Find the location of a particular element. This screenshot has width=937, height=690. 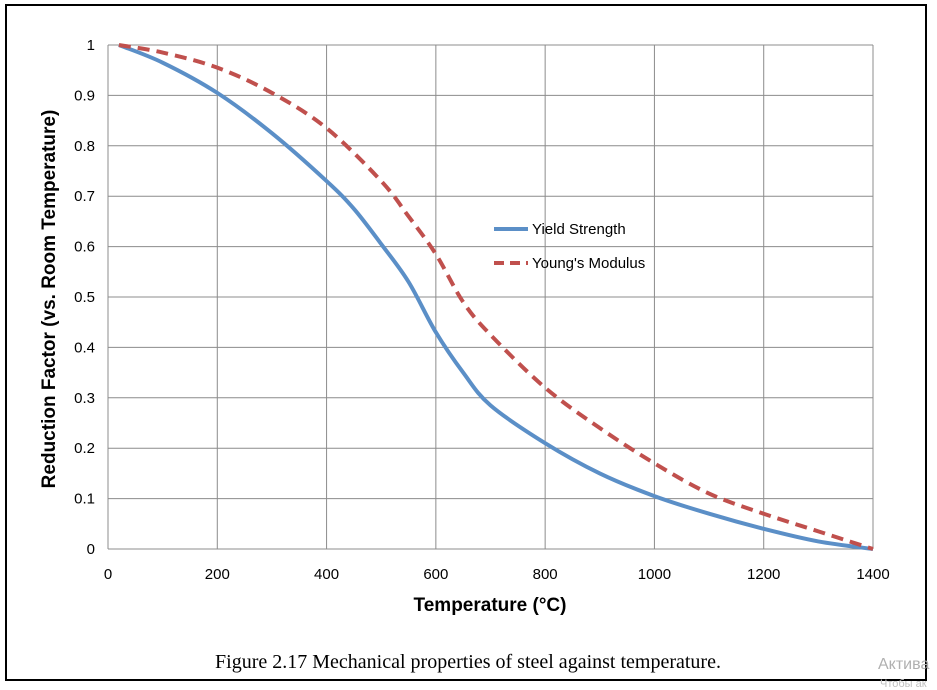

y-axis-label: Reduction Factor (vs. Room Temperature) is located at coordinates (49, 299).